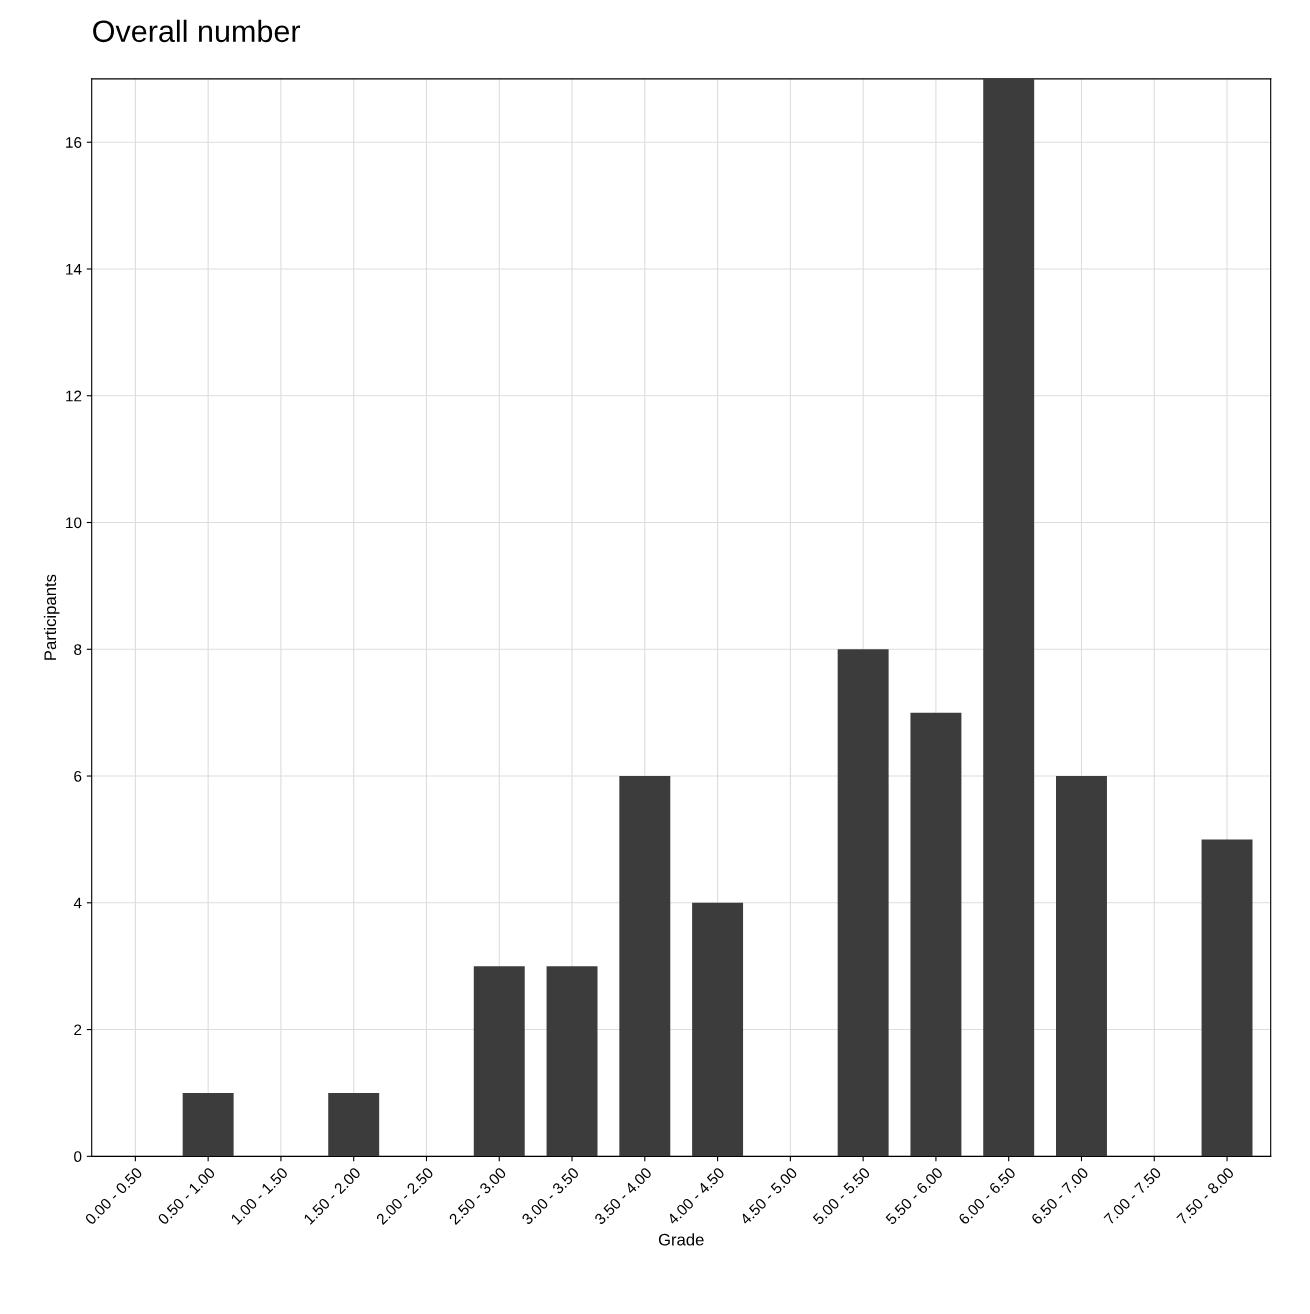 The height and width of the screenshot is (1314, 1310). What do you see at coordinates (74, 523) in the screenshot?
I see `y-tick-label: 10` at bounding box center [74, 523].